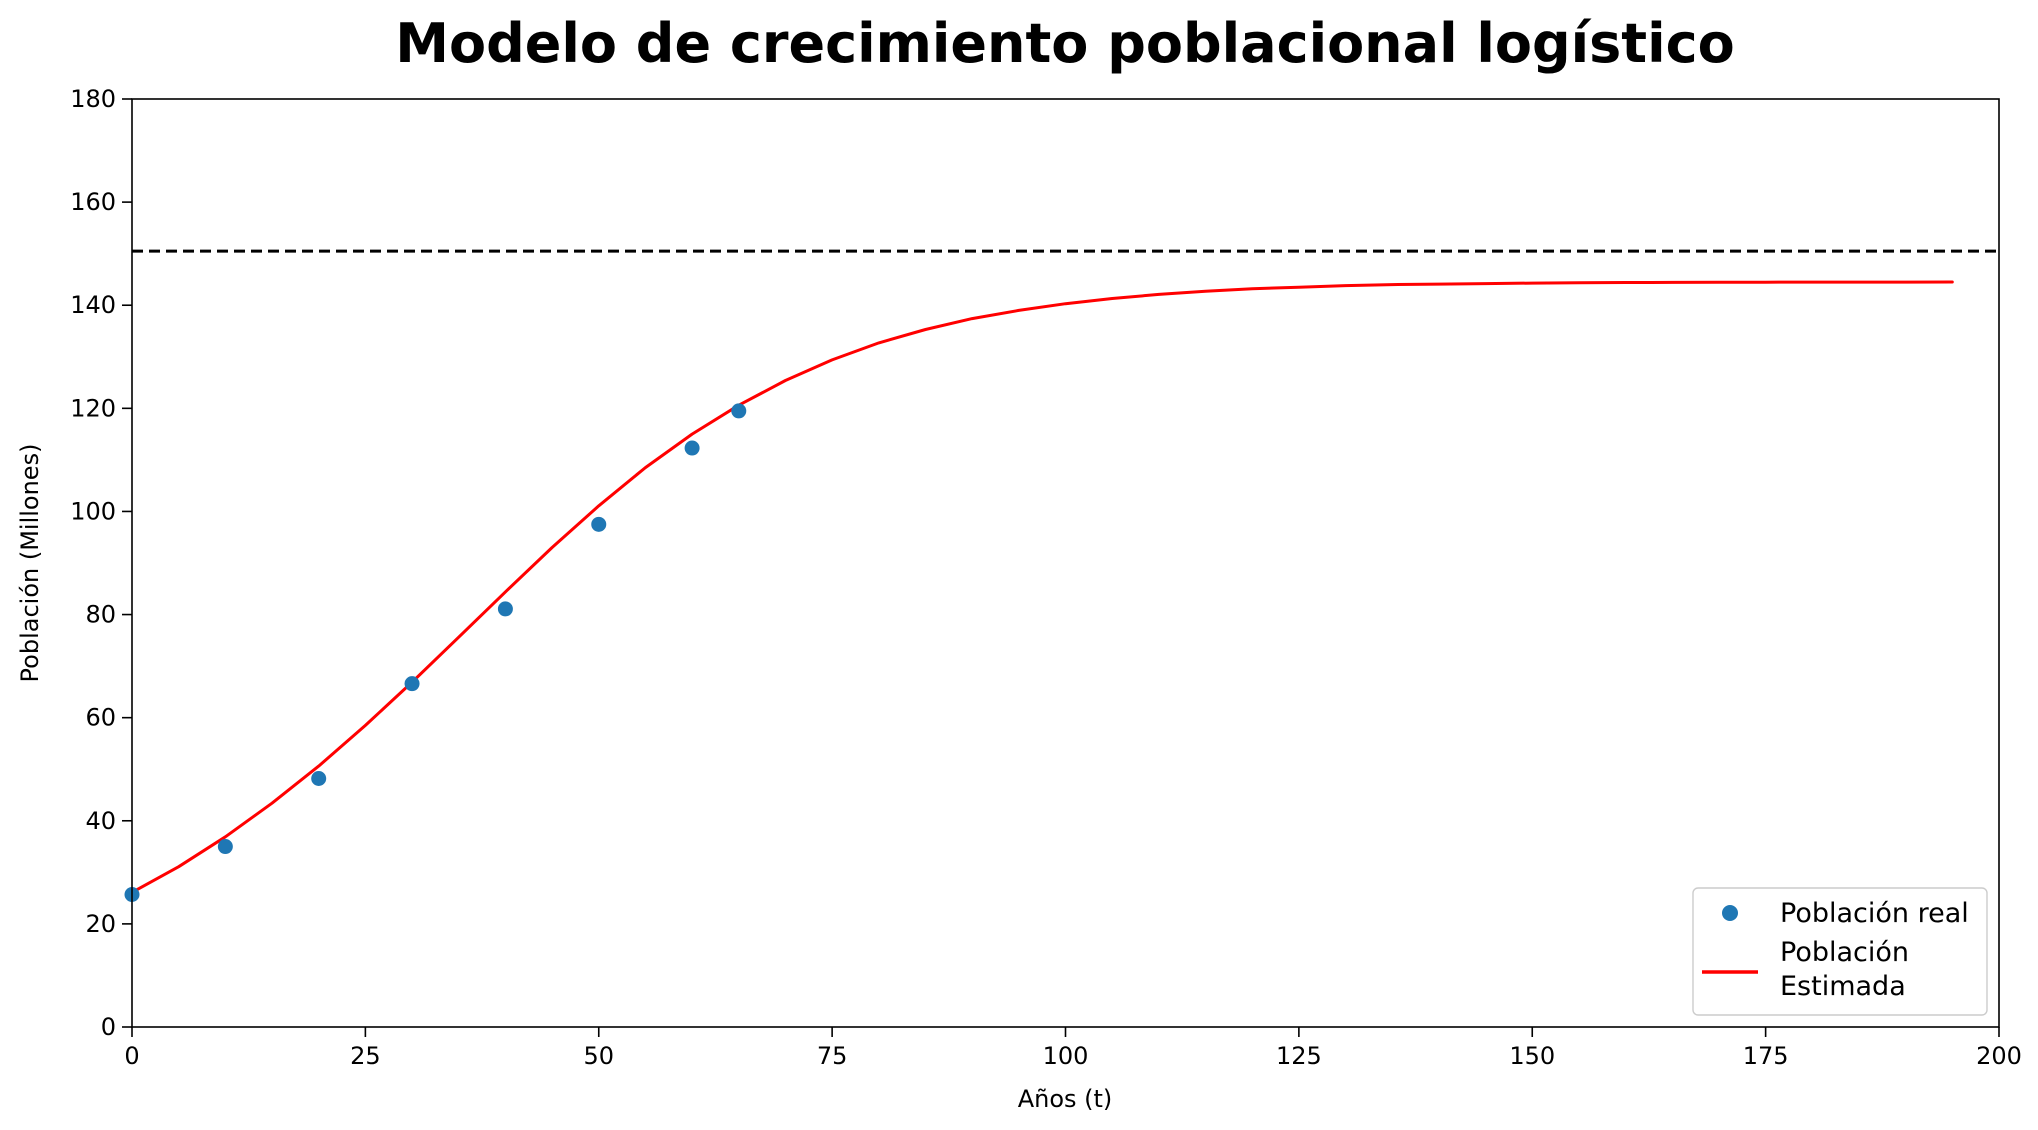 This screenshot has width=2038, height=1130. Describe the element at coordinates (832, 1056) in the screenshot. I see `x-tick-label-75: 75` at that location.